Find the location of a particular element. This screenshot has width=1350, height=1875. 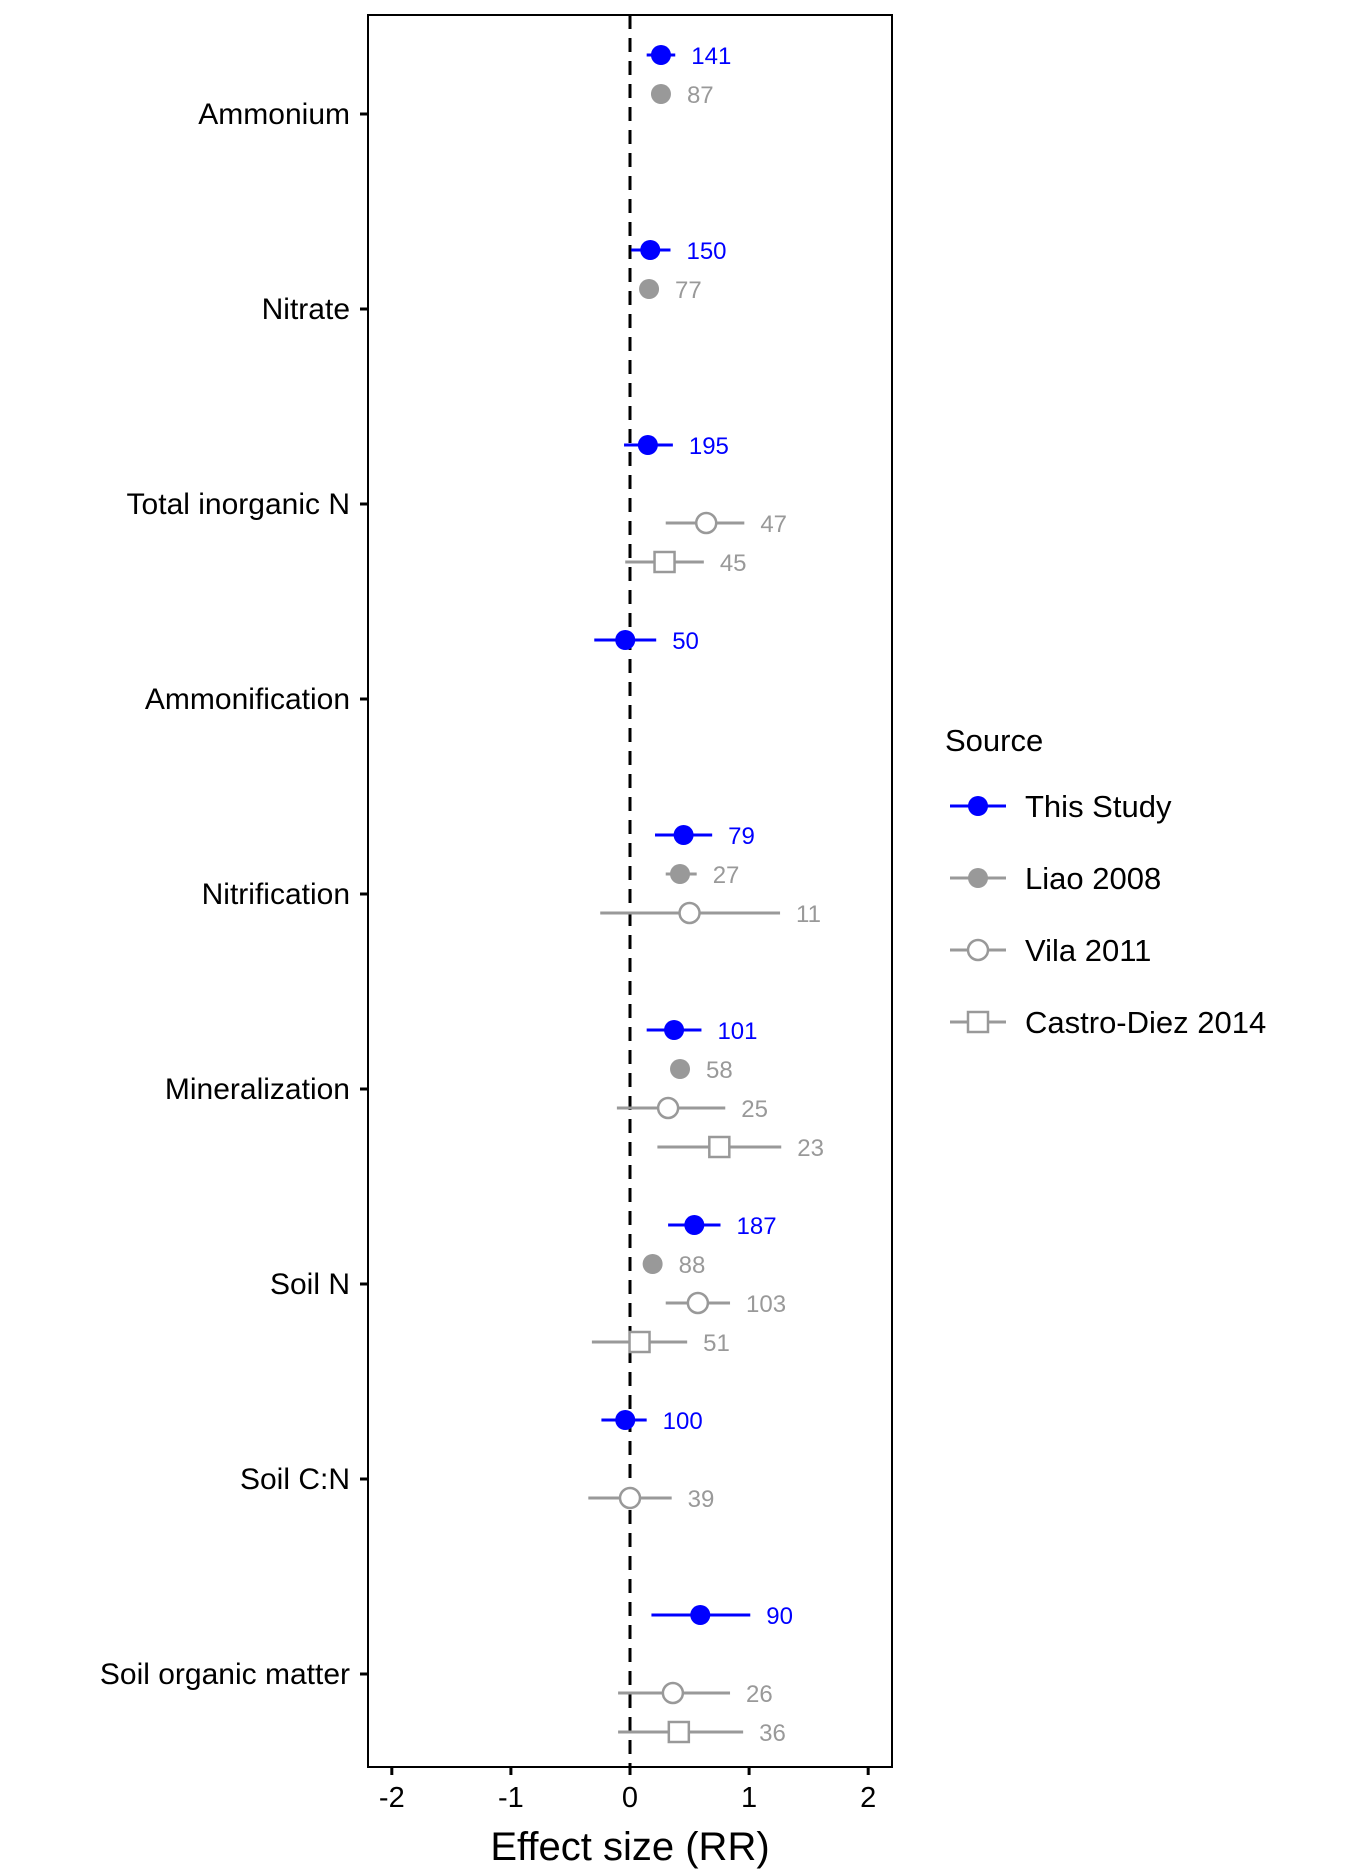

effect-soil-organic-matter-this-study: 90 is located at coordinates (722, 1616).